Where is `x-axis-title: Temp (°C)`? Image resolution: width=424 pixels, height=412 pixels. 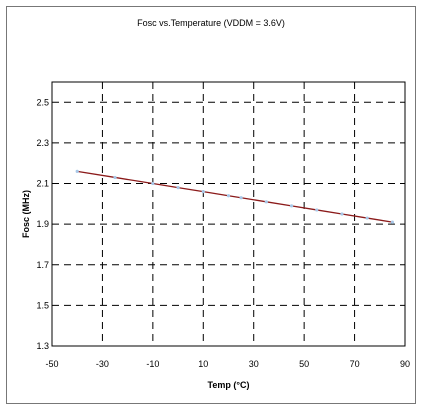
x-axis-title: Temp (°C) is located at coordinates (229, 385).